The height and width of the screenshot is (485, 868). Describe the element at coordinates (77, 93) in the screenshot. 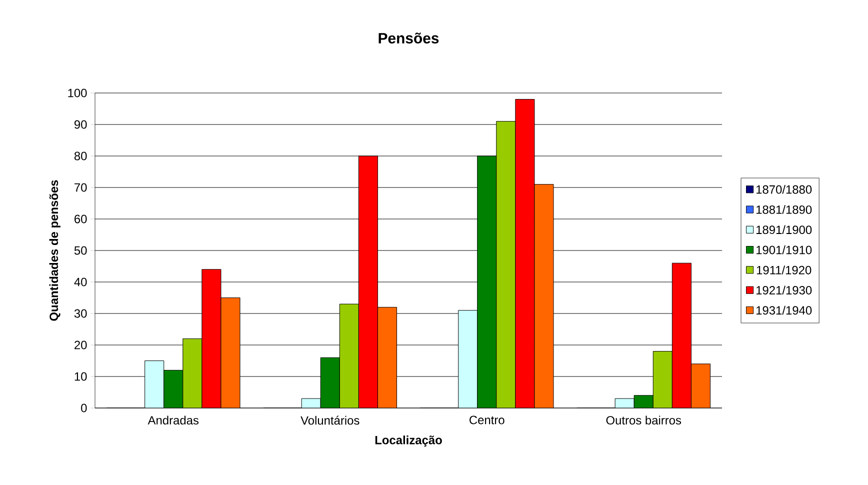

I see `y-tick-label: 100` at that location.